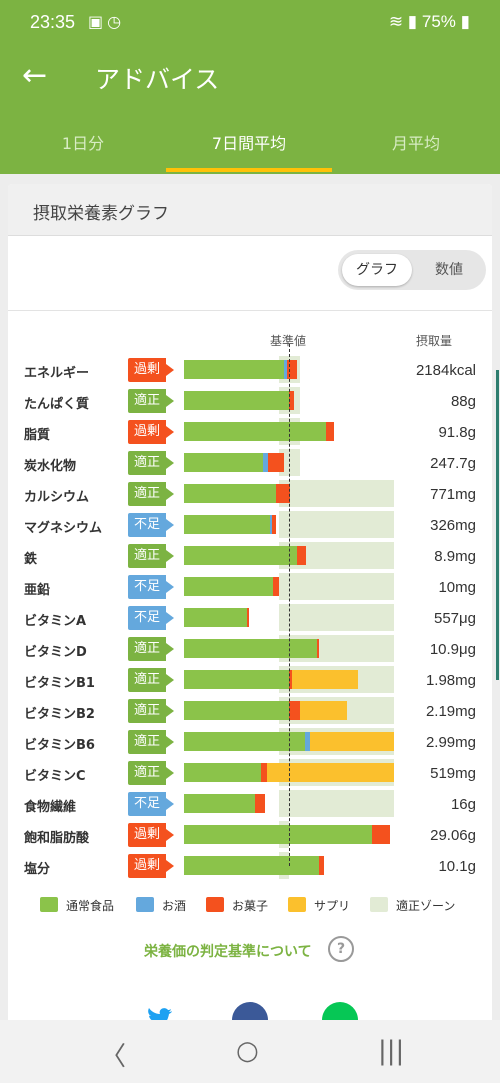 The height and width of the screenshot is (1083, 500). What do you see at coordinates (341, 949) in the screenshot?
I see `help-icon: ?` at bounding box center [341, 949].